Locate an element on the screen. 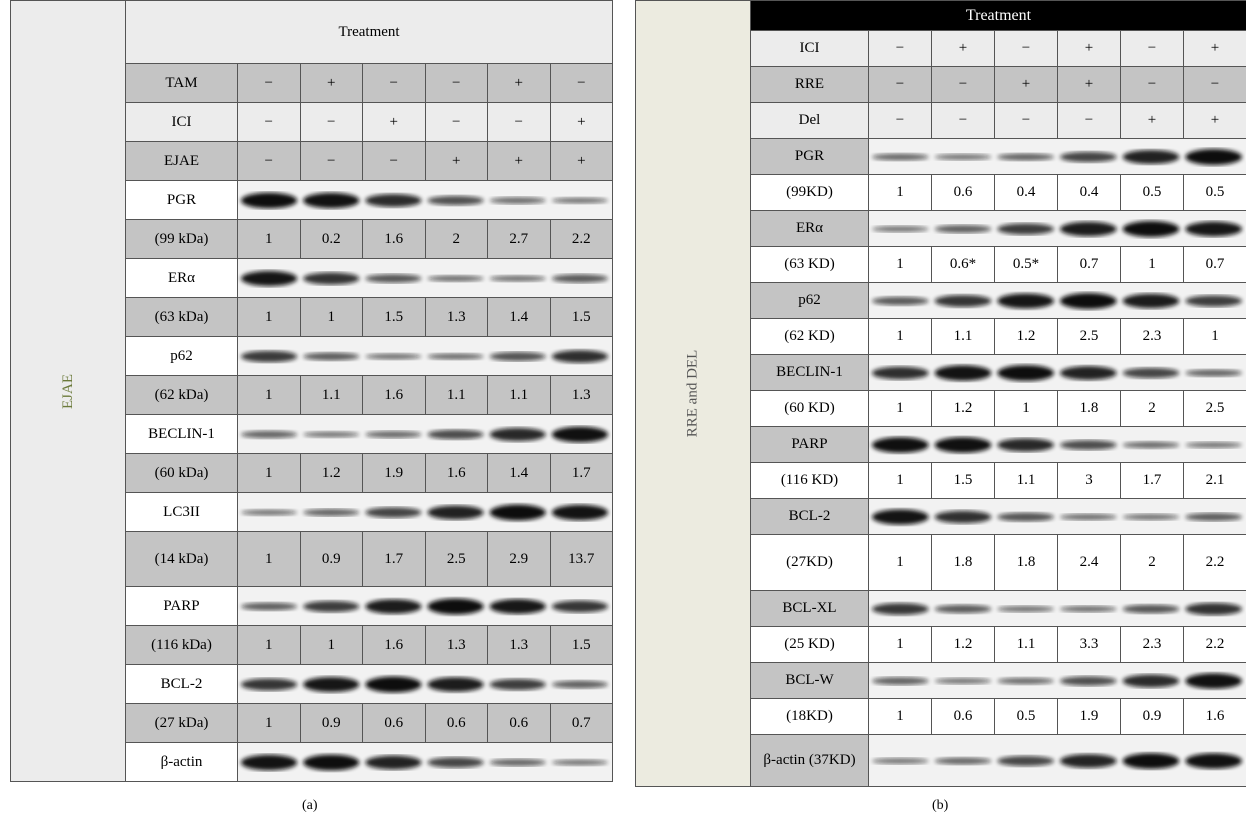 Image resolution: width=1246 pixels, height=824 pixels. row: TAM − + − − + − is located at coordinates (312, 83).